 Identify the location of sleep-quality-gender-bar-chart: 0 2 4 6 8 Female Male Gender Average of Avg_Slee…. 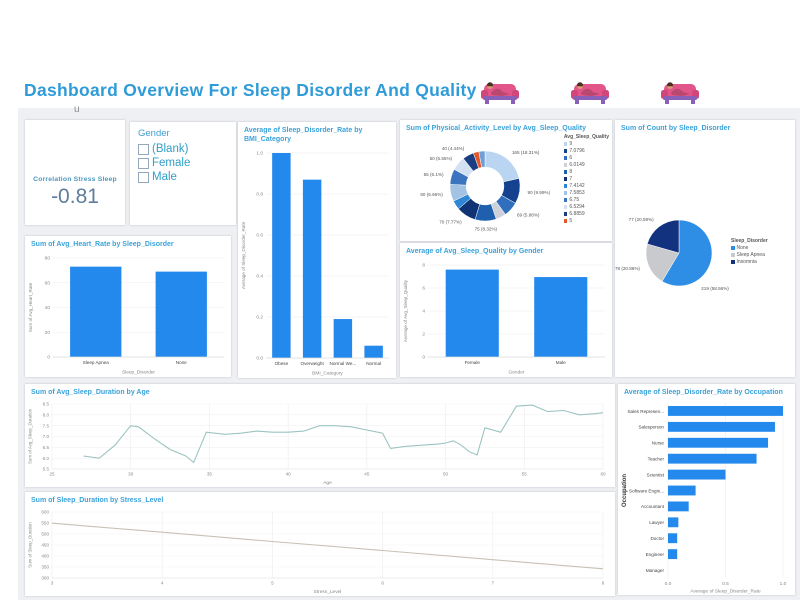
(506, 317).